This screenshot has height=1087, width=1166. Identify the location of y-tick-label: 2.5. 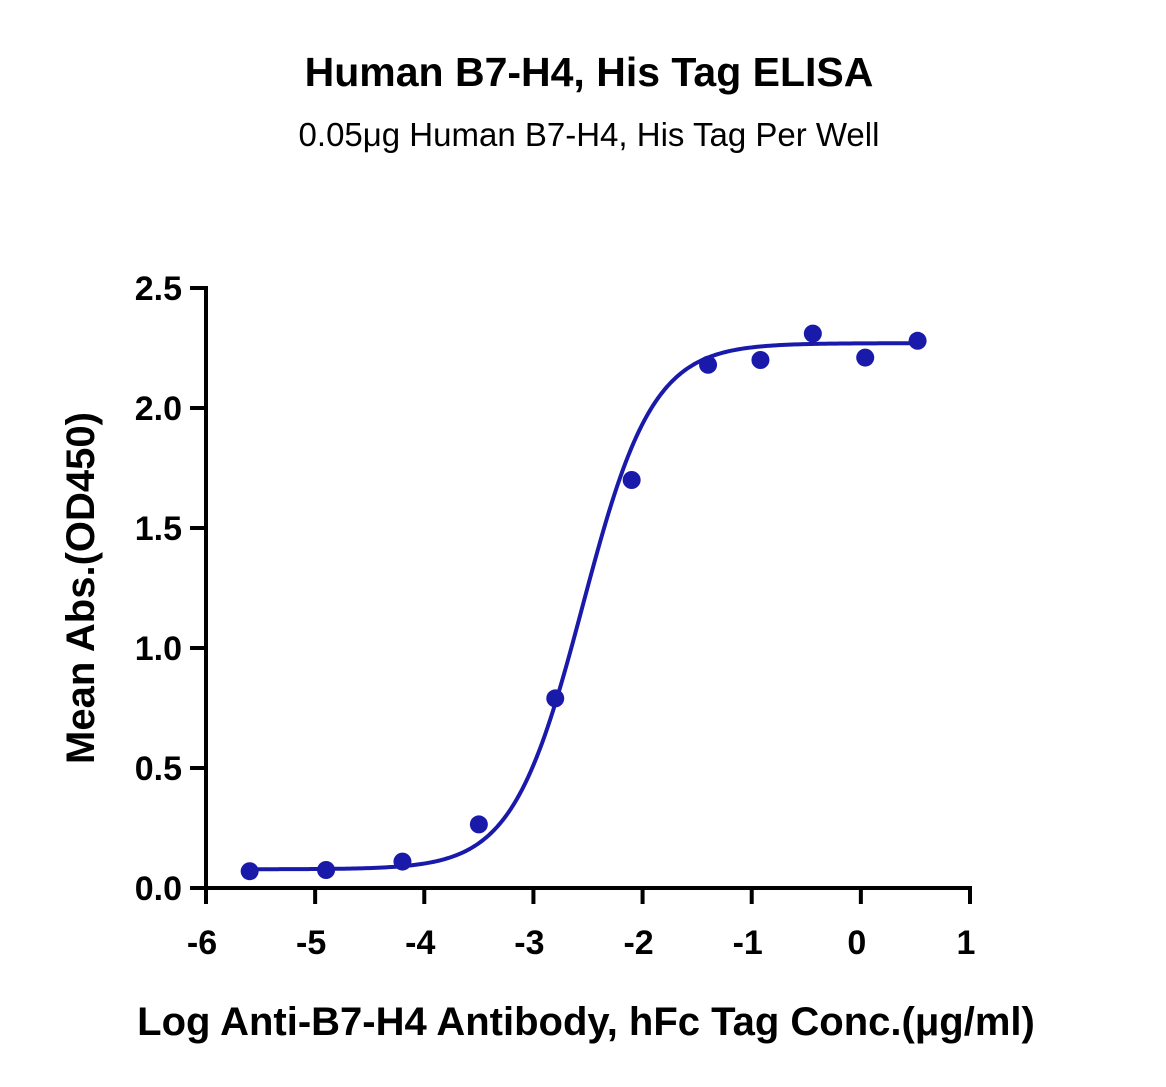
(158, 289).